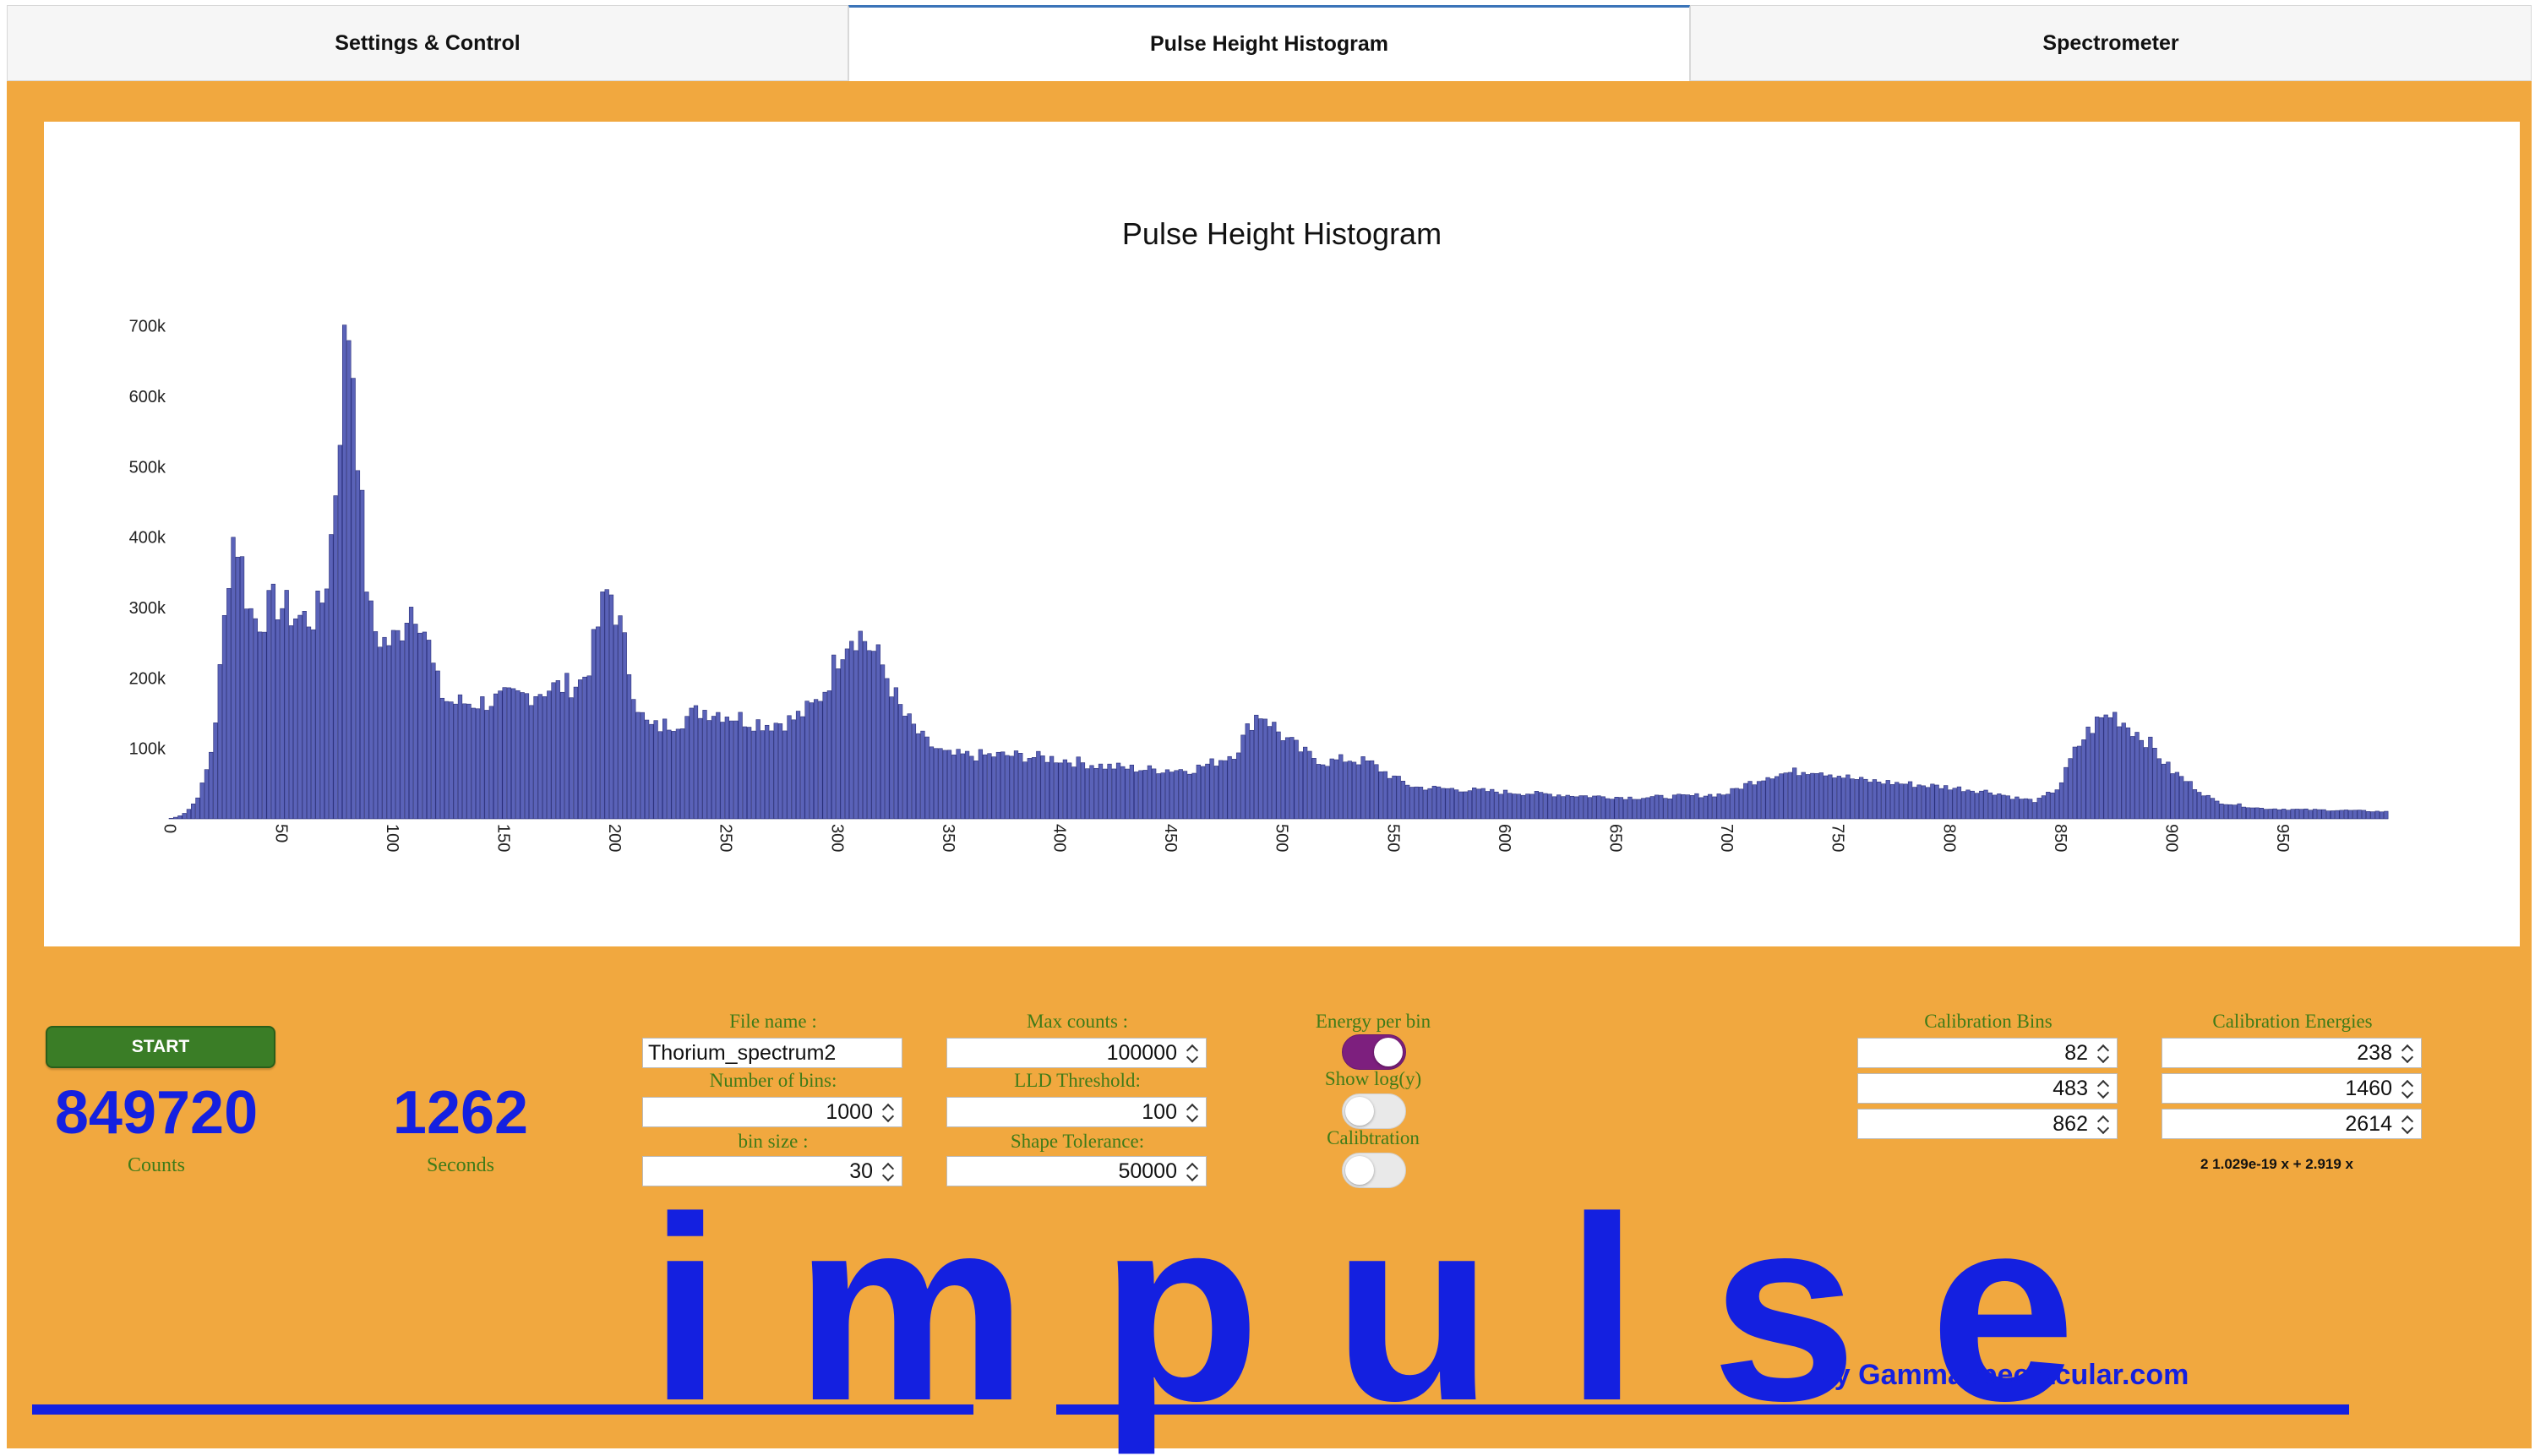  I want to click on y-tick-label: 700k, so click(147, 327).